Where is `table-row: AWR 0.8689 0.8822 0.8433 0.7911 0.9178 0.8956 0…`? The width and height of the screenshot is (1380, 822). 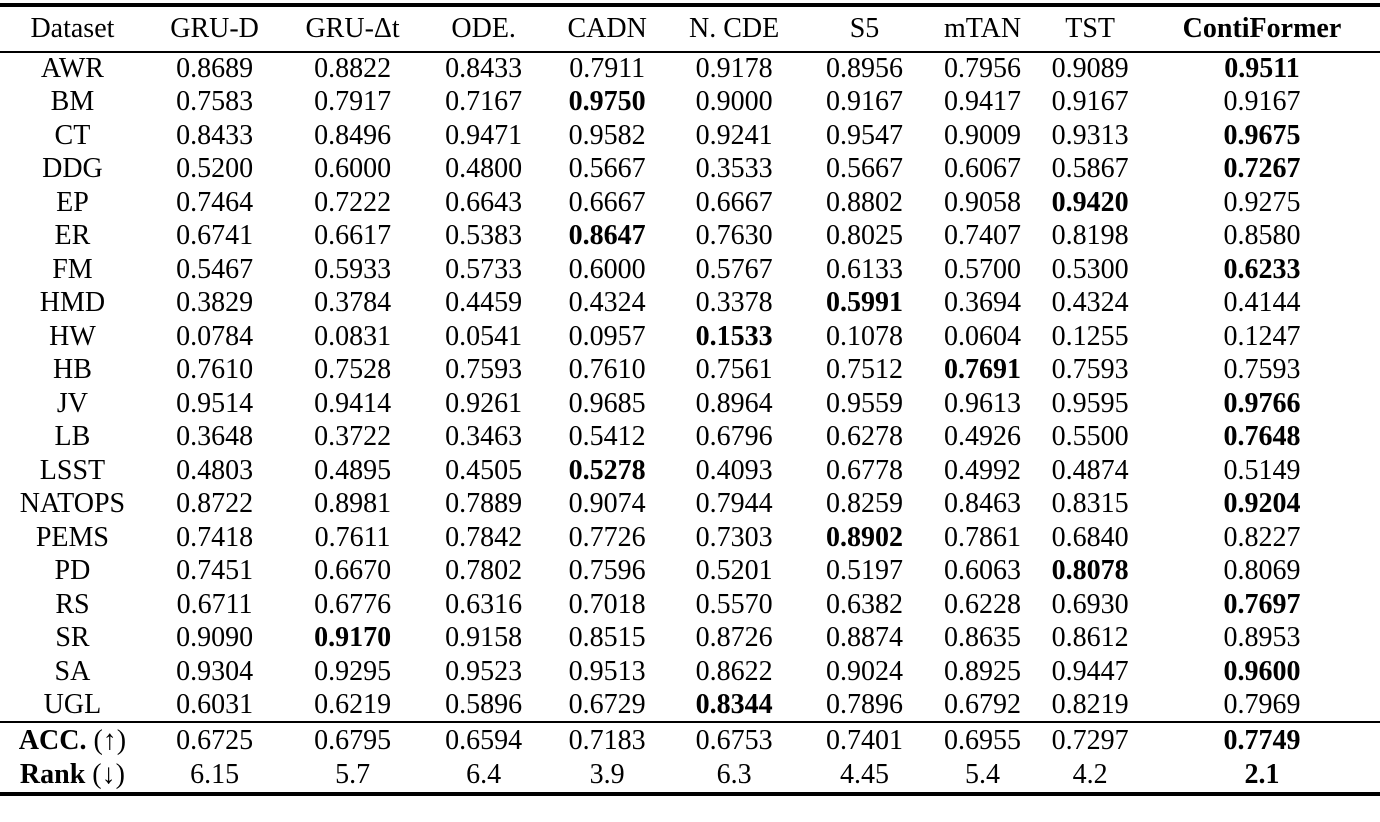
table-row: AWR 0.8689 0.8822 0.8433 0.7911 0.9178 0.8956 0… is located at coordinates (690, 69).